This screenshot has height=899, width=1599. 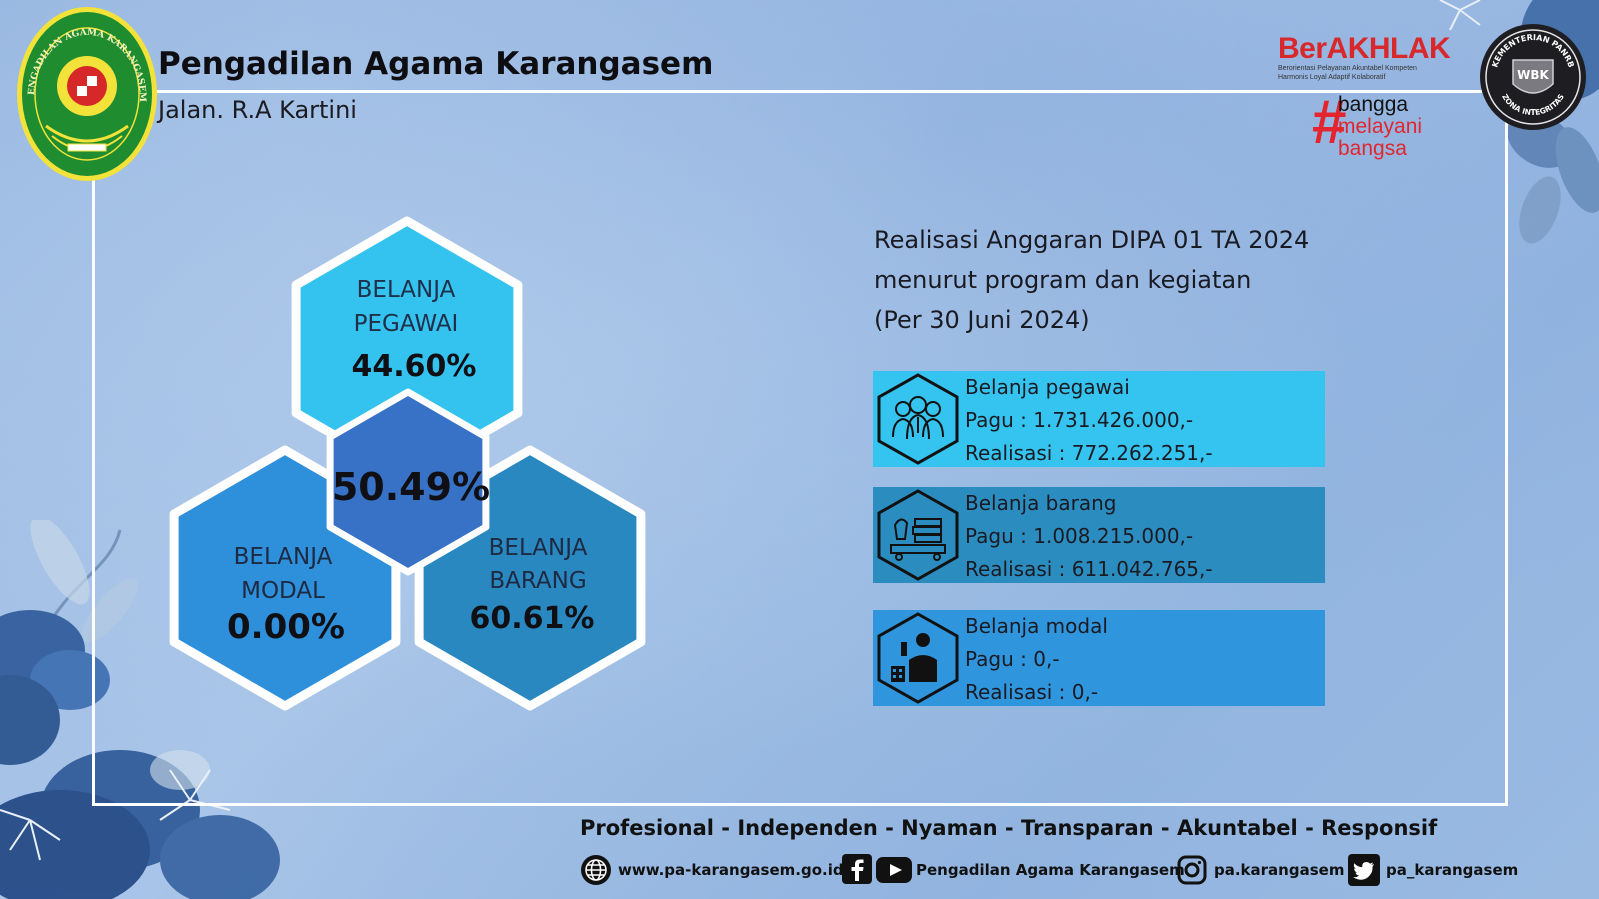 What do you see at coordinates (1050, 870) in the screenshot?
I see `social-name: Pengadilan Agama Karangasem` at bounding box center [1050, 870].